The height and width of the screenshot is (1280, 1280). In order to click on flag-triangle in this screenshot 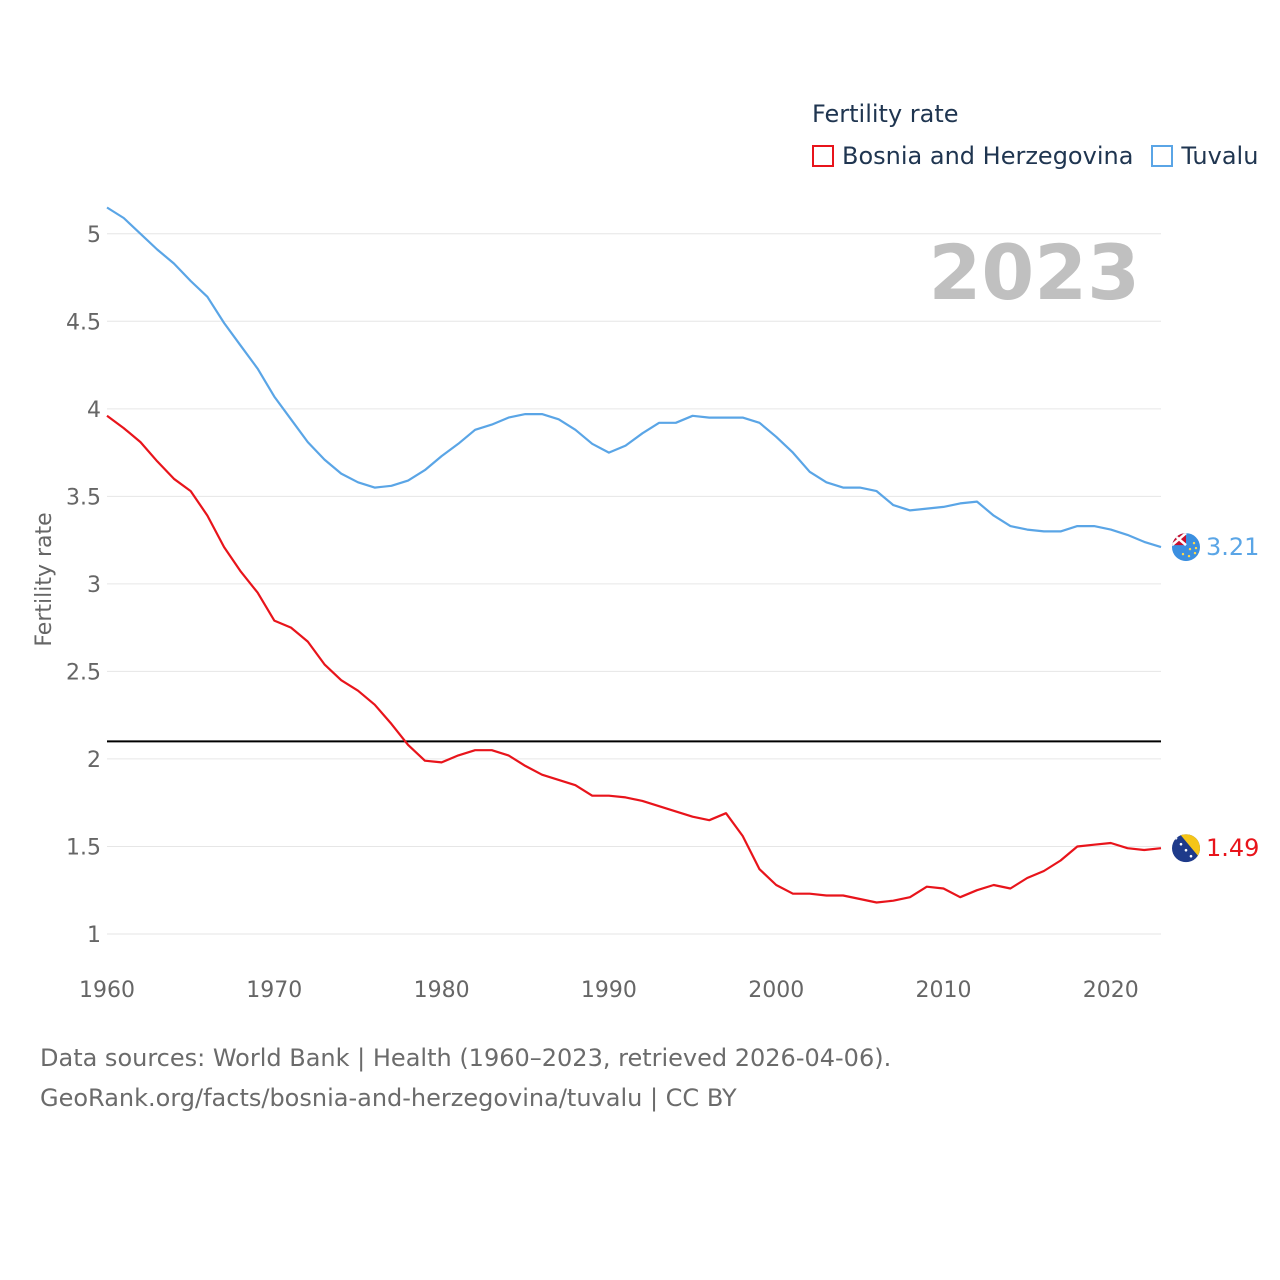, I will do `click(1190, 846)`.